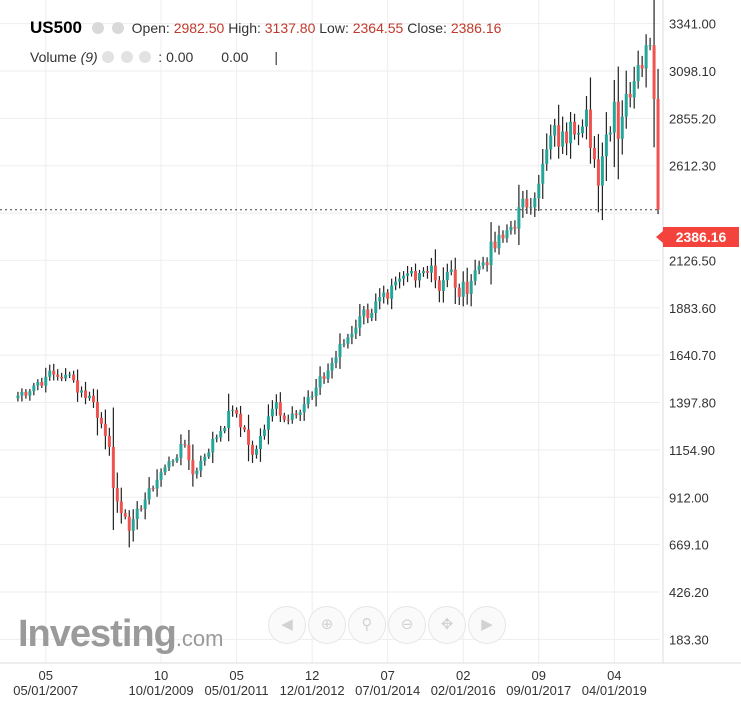 The width and height of the screenshot is (741, 709). I want to click on volume-legend: Volume (9) : 0.00 0.00 |, so click(154, 57).